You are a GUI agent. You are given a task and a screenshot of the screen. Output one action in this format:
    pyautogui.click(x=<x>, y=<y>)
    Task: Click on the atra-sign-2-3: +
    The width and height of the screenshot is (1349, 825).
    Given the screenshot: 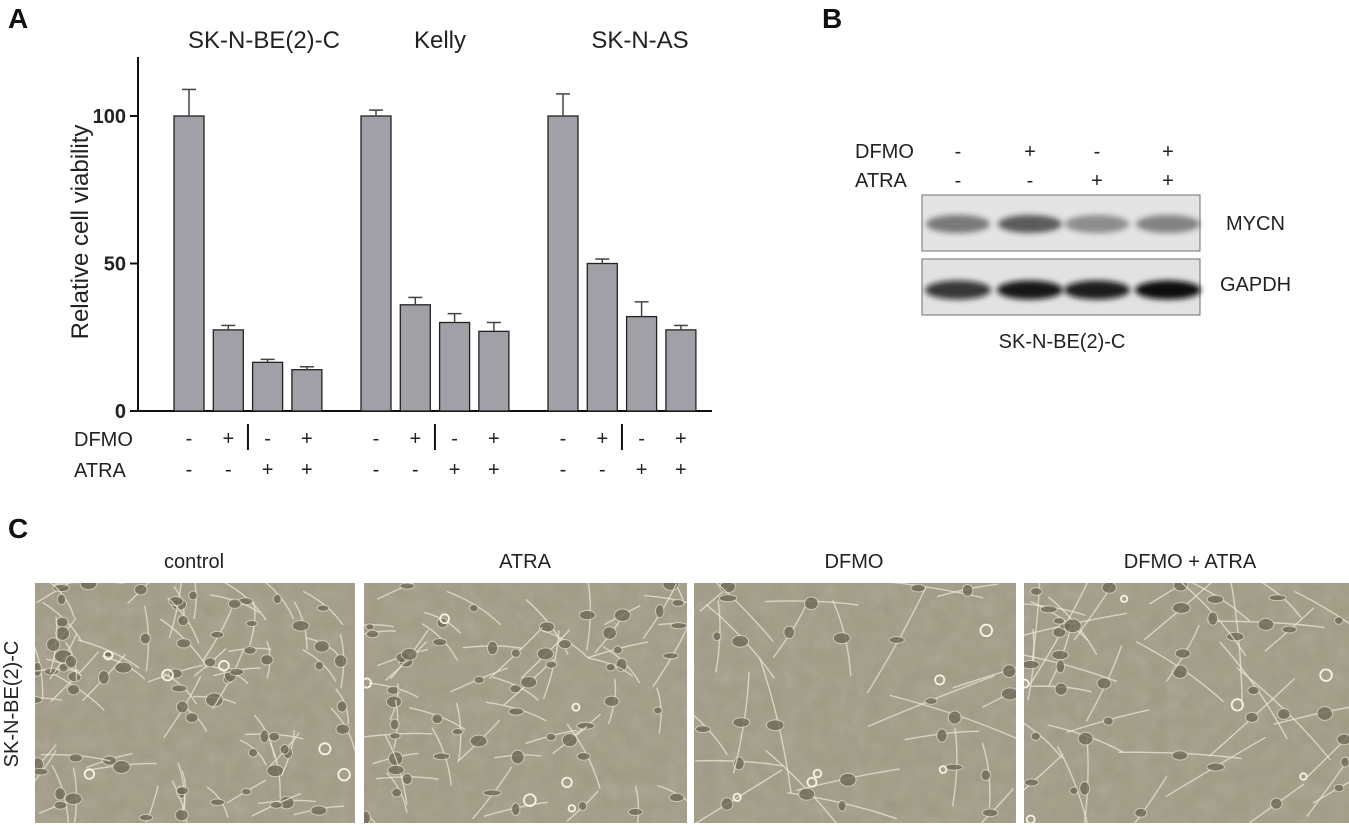 What is the action you would take?
    pyautogui.click(x=681, y=470)
    